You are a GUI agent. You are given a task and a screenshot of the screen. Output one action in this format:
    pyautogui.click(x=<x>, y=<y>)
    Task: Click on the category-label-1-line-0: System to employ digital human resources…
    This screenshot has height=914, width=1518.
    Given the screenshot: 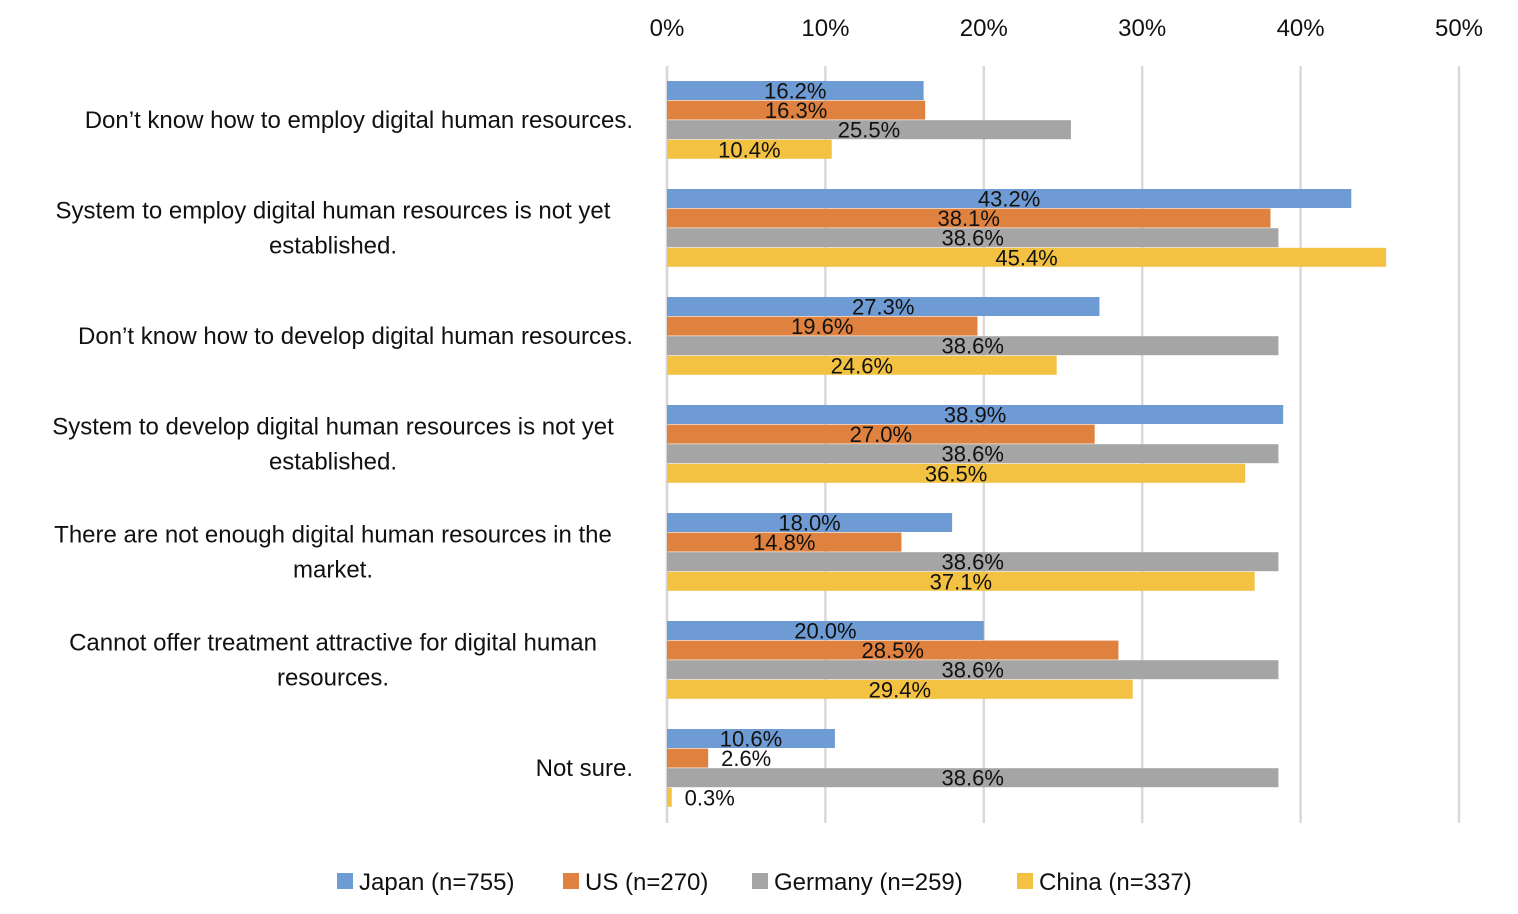 What is the action you would take?
    pyautogui.click(x=333, y=211)
    